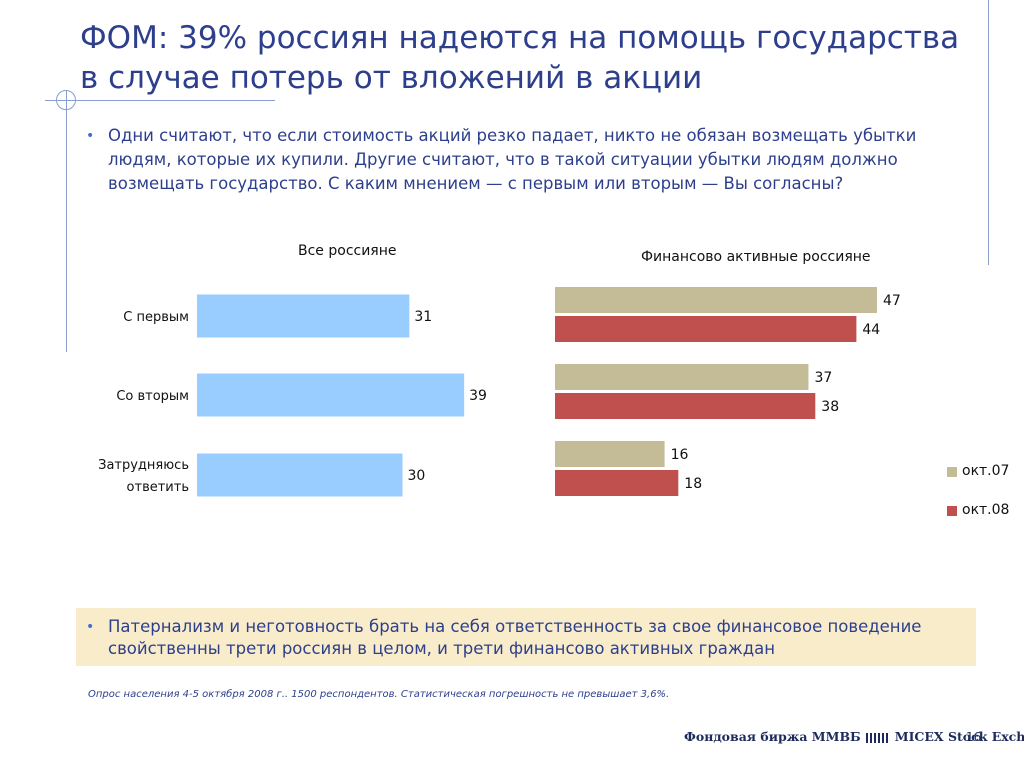 The height and width of the screenshot is (768, 1024). I want to click on legend-swatch-oct07, so click(952, 472).